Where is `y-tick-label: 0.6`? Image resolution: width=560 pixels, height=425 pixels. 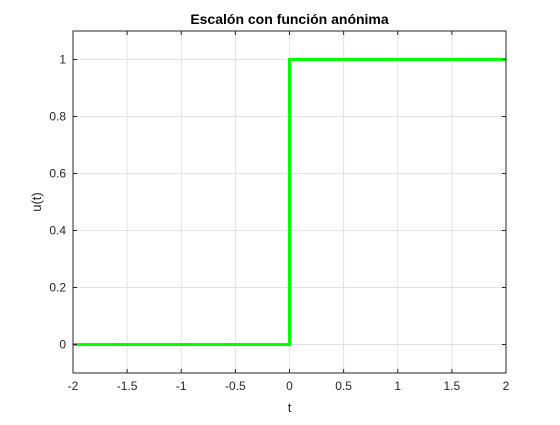 y-tick-label: 0.6 is located at coordinates (57, 174).